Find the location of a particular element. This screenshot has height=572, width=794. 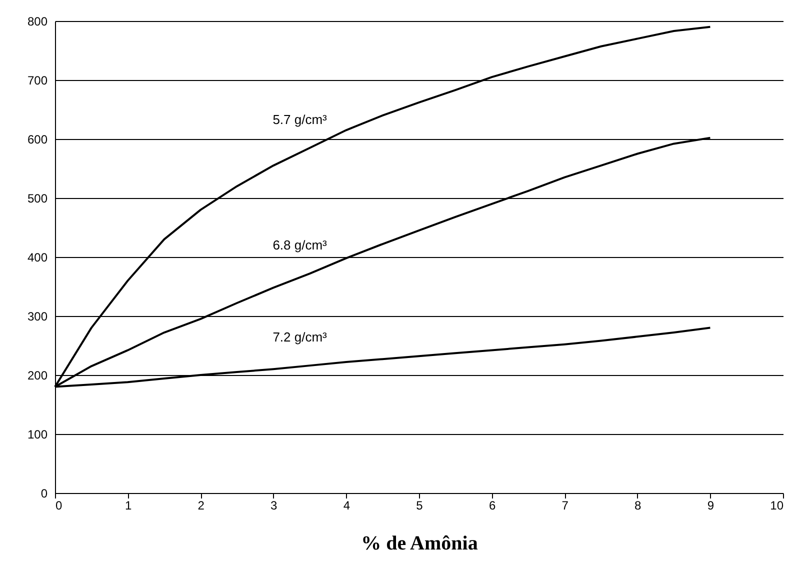

x-tick-label: 6 is located at coordinates (492, 505).